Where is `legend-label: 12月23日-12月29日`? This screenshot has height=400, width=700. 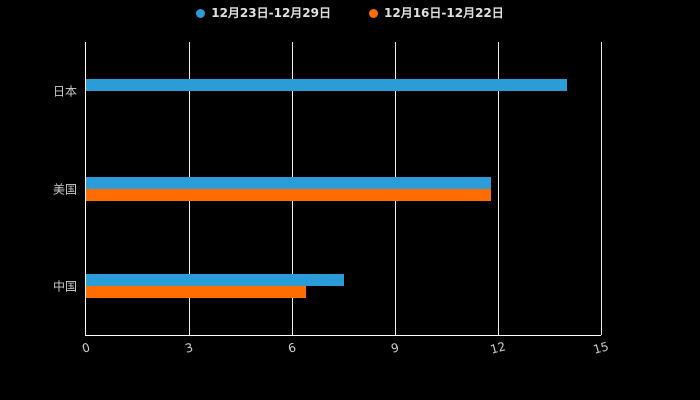 legend-label: 12月23日-12月29日 is located at coordinates (271, 13).